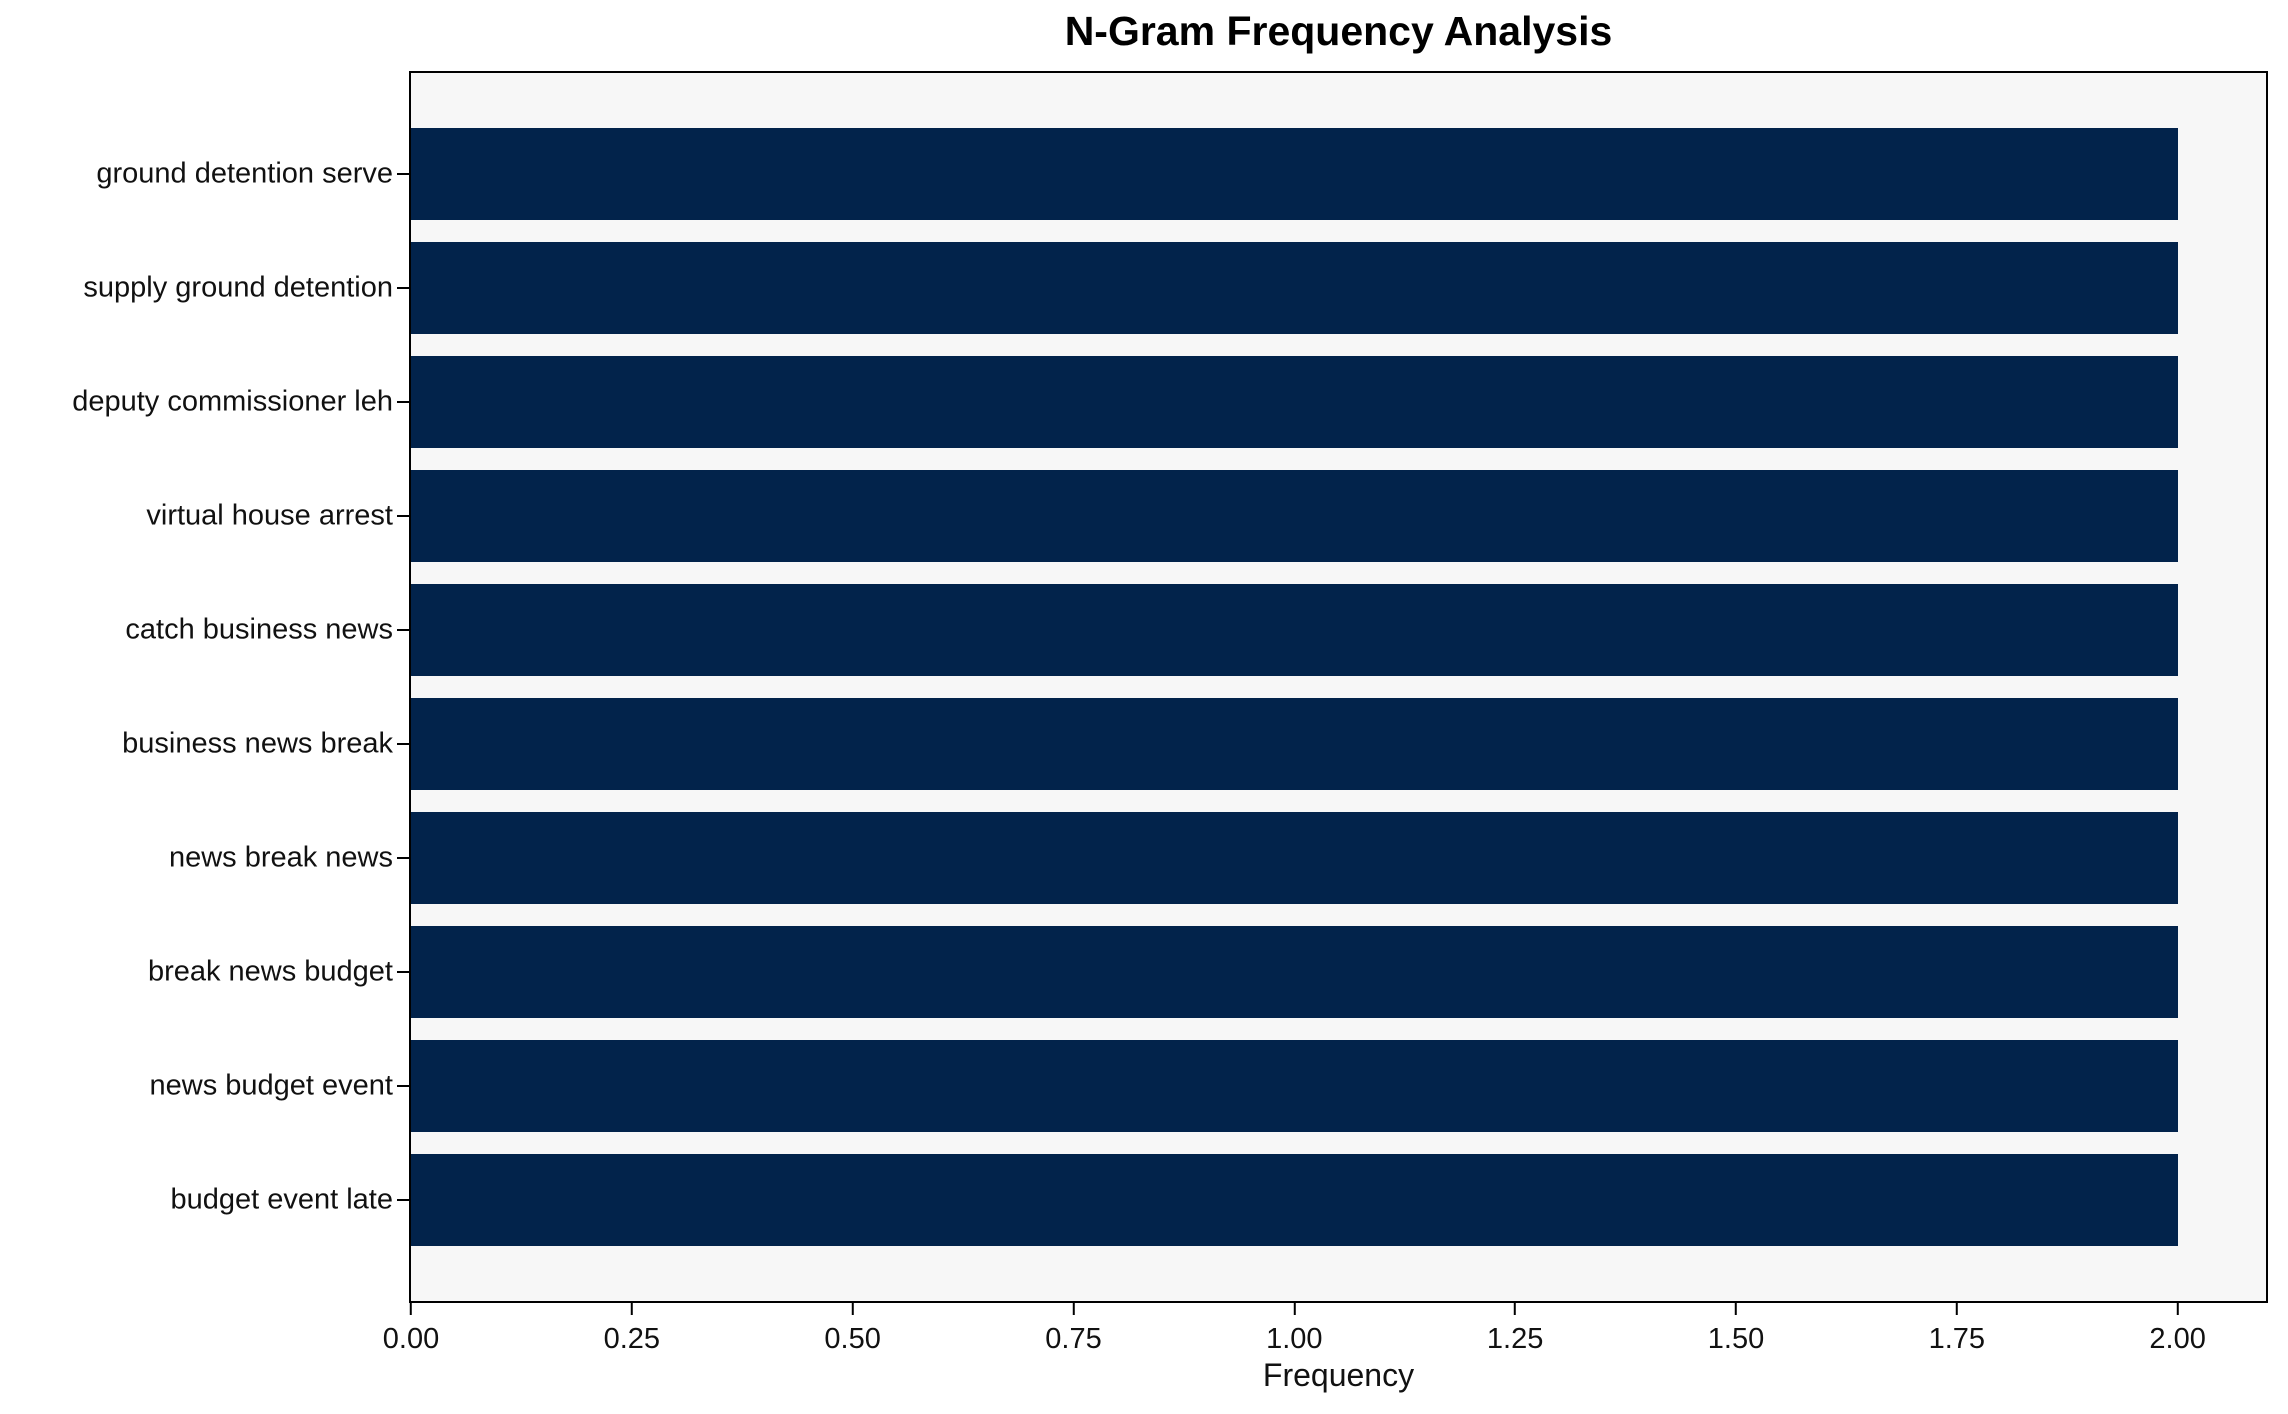 The height and width of the screenshot is (1414, 2288). I want to click on x-tick-label: 0.00, so click(411, 1339).